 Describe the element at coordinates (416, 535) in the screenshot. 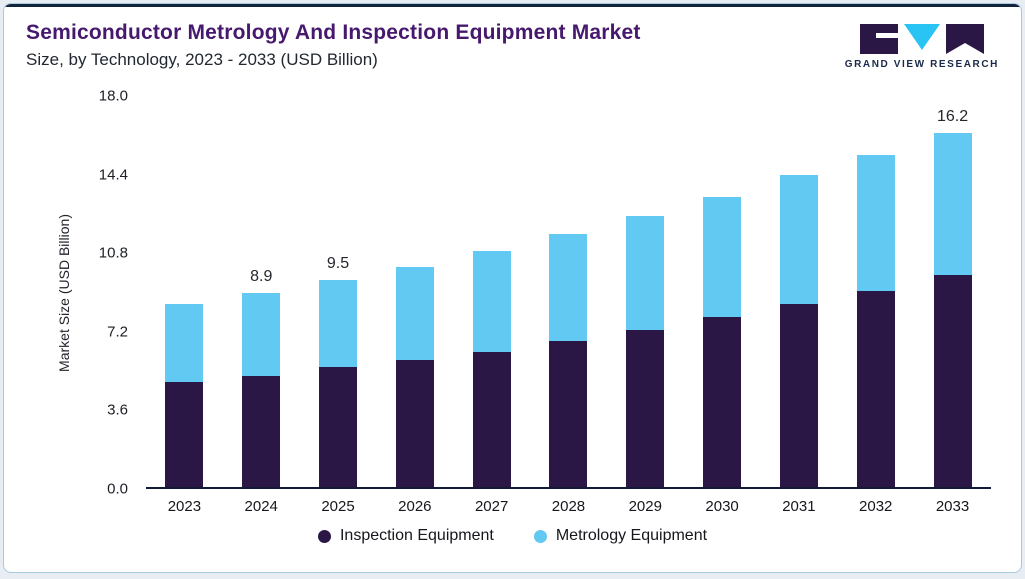

I see `legend-label-inspection-equipment: Inspection Equipment` at that location.